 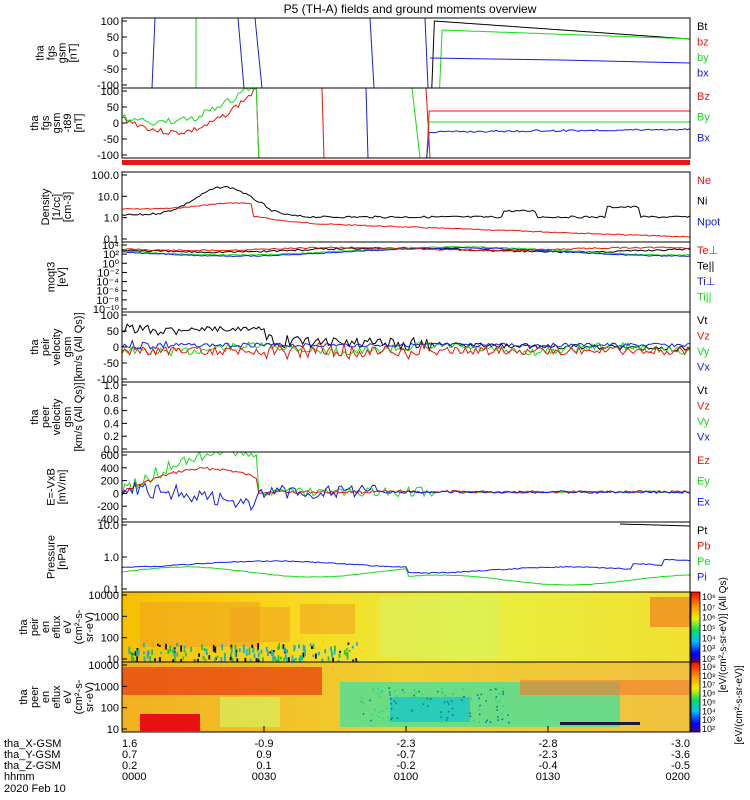 What do you see at coordinates (263, 766) in the screenshot?
I see `x-tick-label: 0.1` at bounding box center [263, 766].